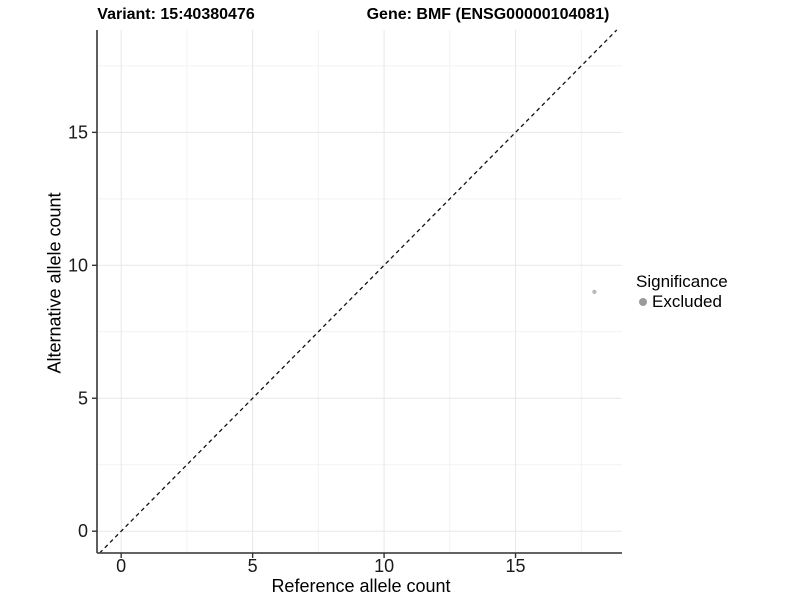 The height and width of the screenshot is (600, 800). Describe the element at coordinates (488, 14) in the screenshot. I see `plot-title-gene: Gene: BMF (ENSG00000104081)` at that location.